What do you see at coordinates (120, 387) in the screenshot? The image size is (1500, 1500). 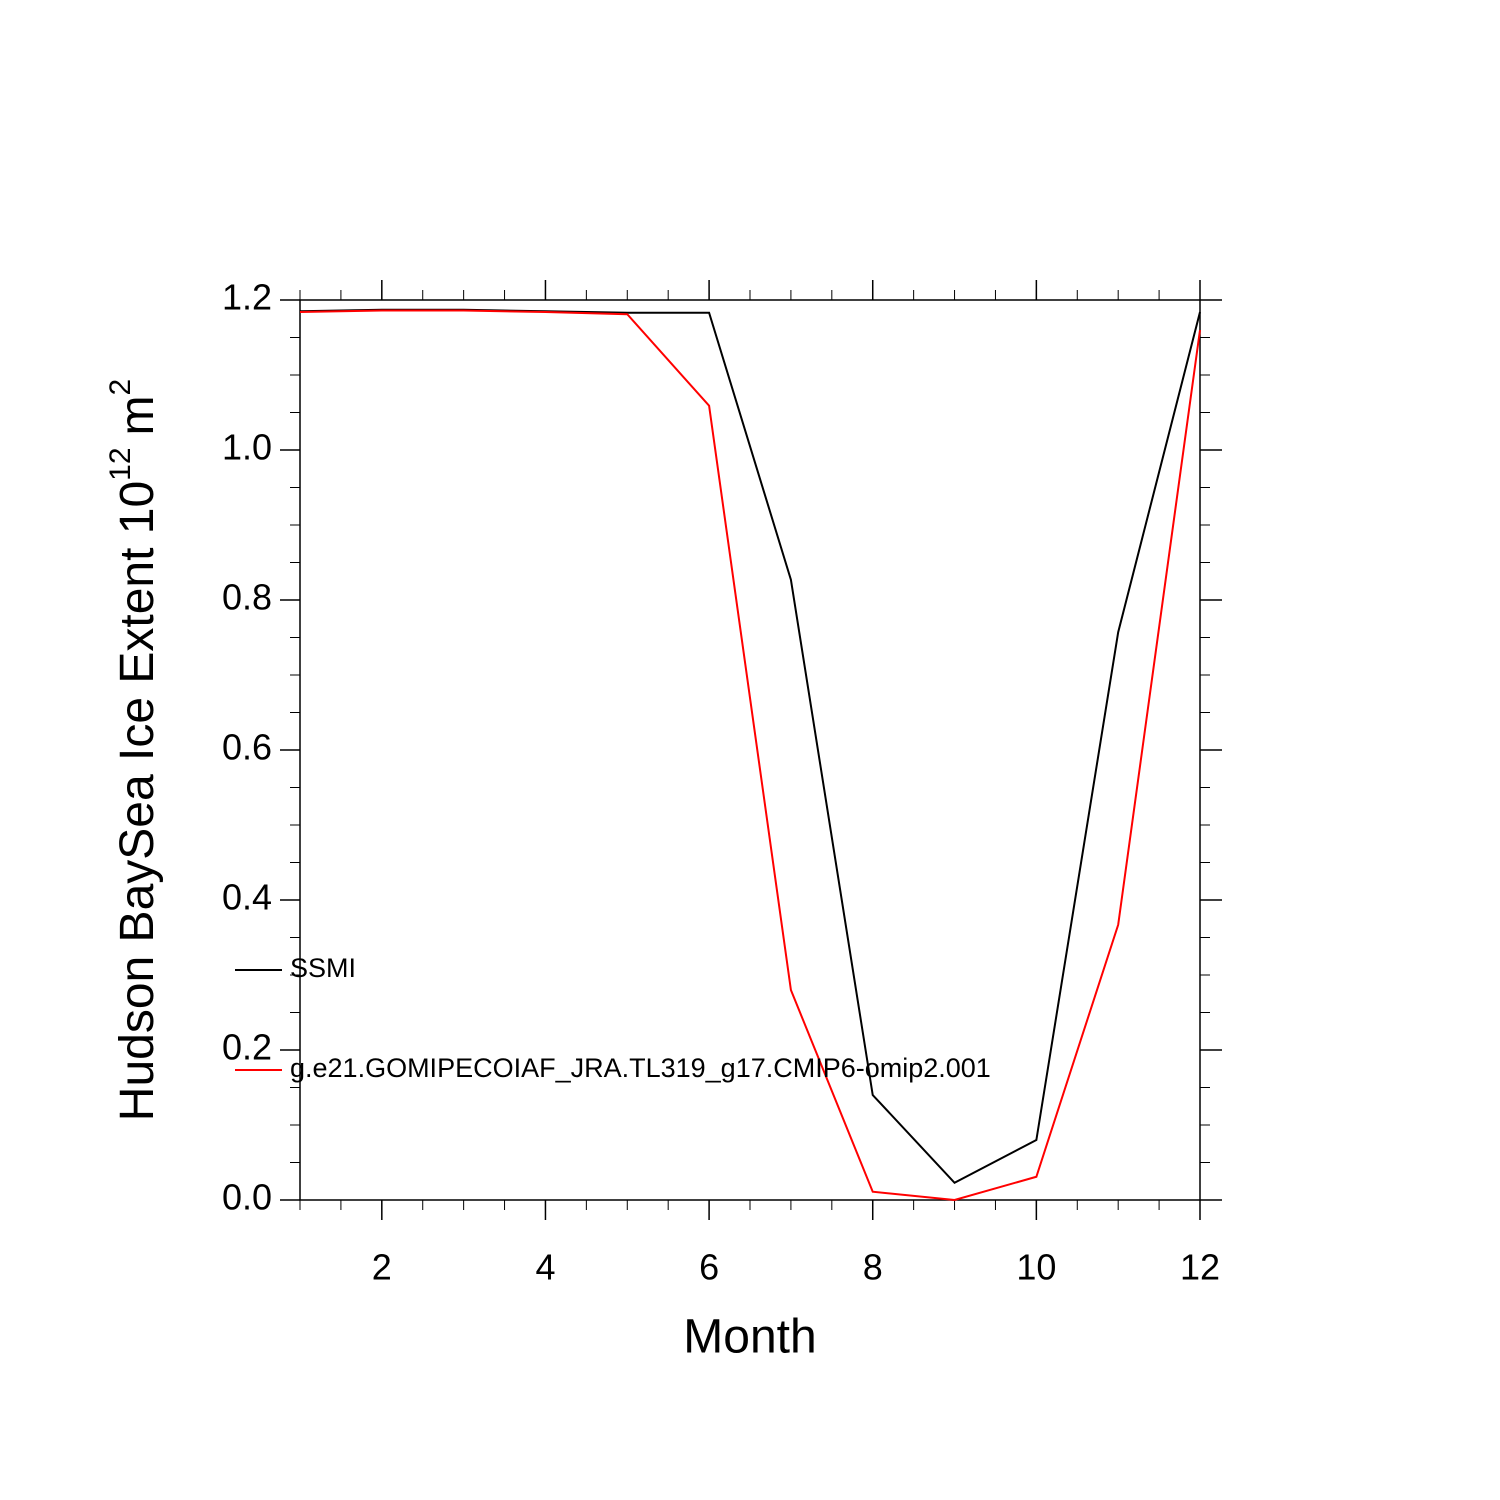 I see `y-axis-title-exponent: 2` at bounding box center [120, 387].